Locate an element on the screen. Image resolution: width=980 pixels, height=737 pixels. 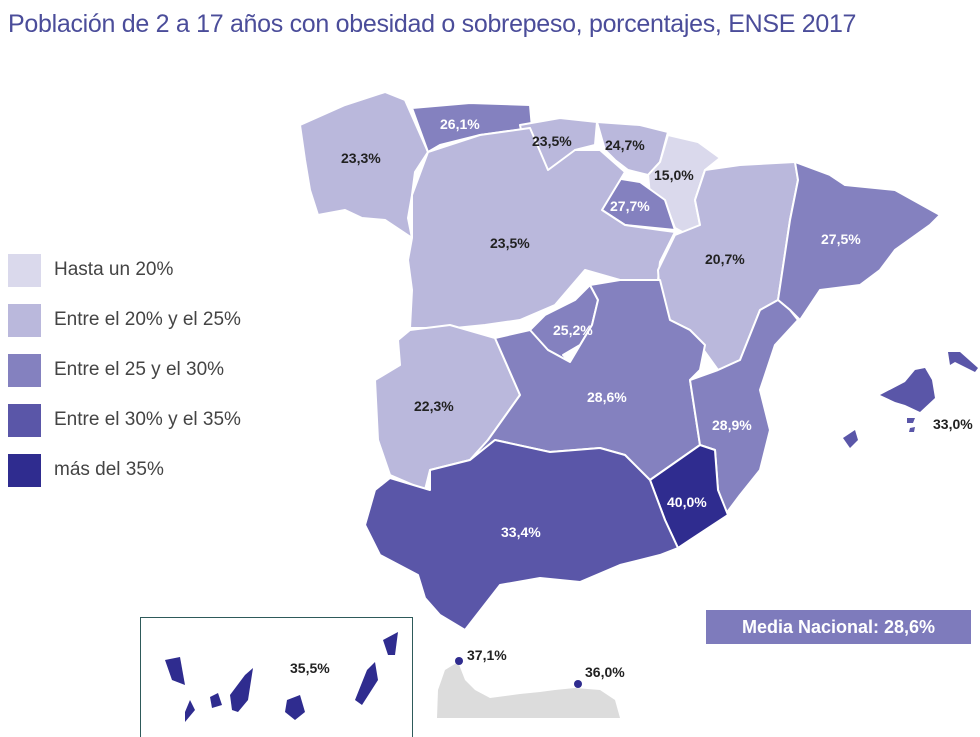
label-andalucia: 33,4% is located at coordinates (521, 532).